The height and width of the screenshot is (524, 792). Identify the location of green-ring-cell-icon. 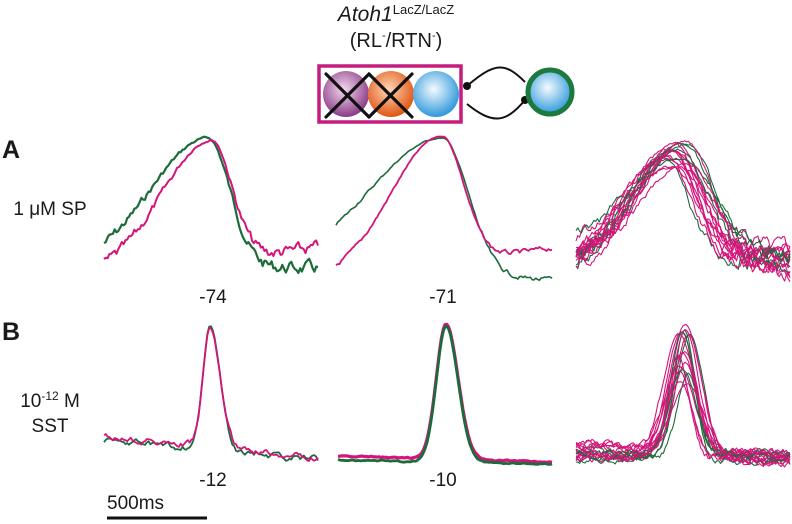
(550, 92).